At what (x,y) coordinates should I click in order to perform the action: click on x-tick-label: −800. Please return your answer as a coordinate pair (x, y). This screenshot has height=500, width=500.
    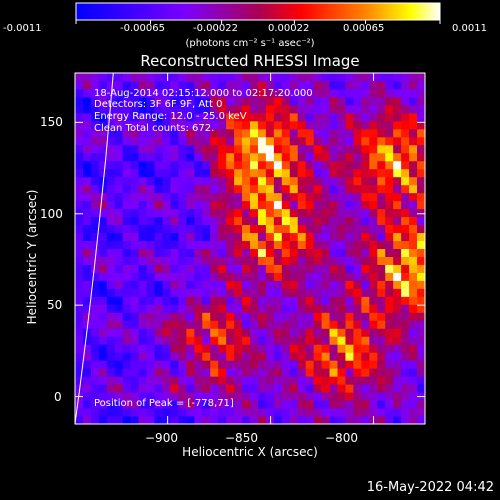
    Looking at the image, I should click on (341, 438).